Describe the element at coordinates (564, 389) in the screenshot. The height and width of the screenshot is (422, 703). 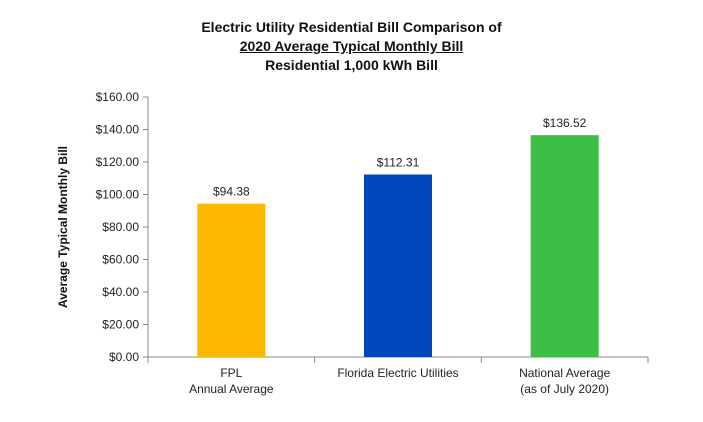
I see `category-label: (as of July 2020)` at that location.